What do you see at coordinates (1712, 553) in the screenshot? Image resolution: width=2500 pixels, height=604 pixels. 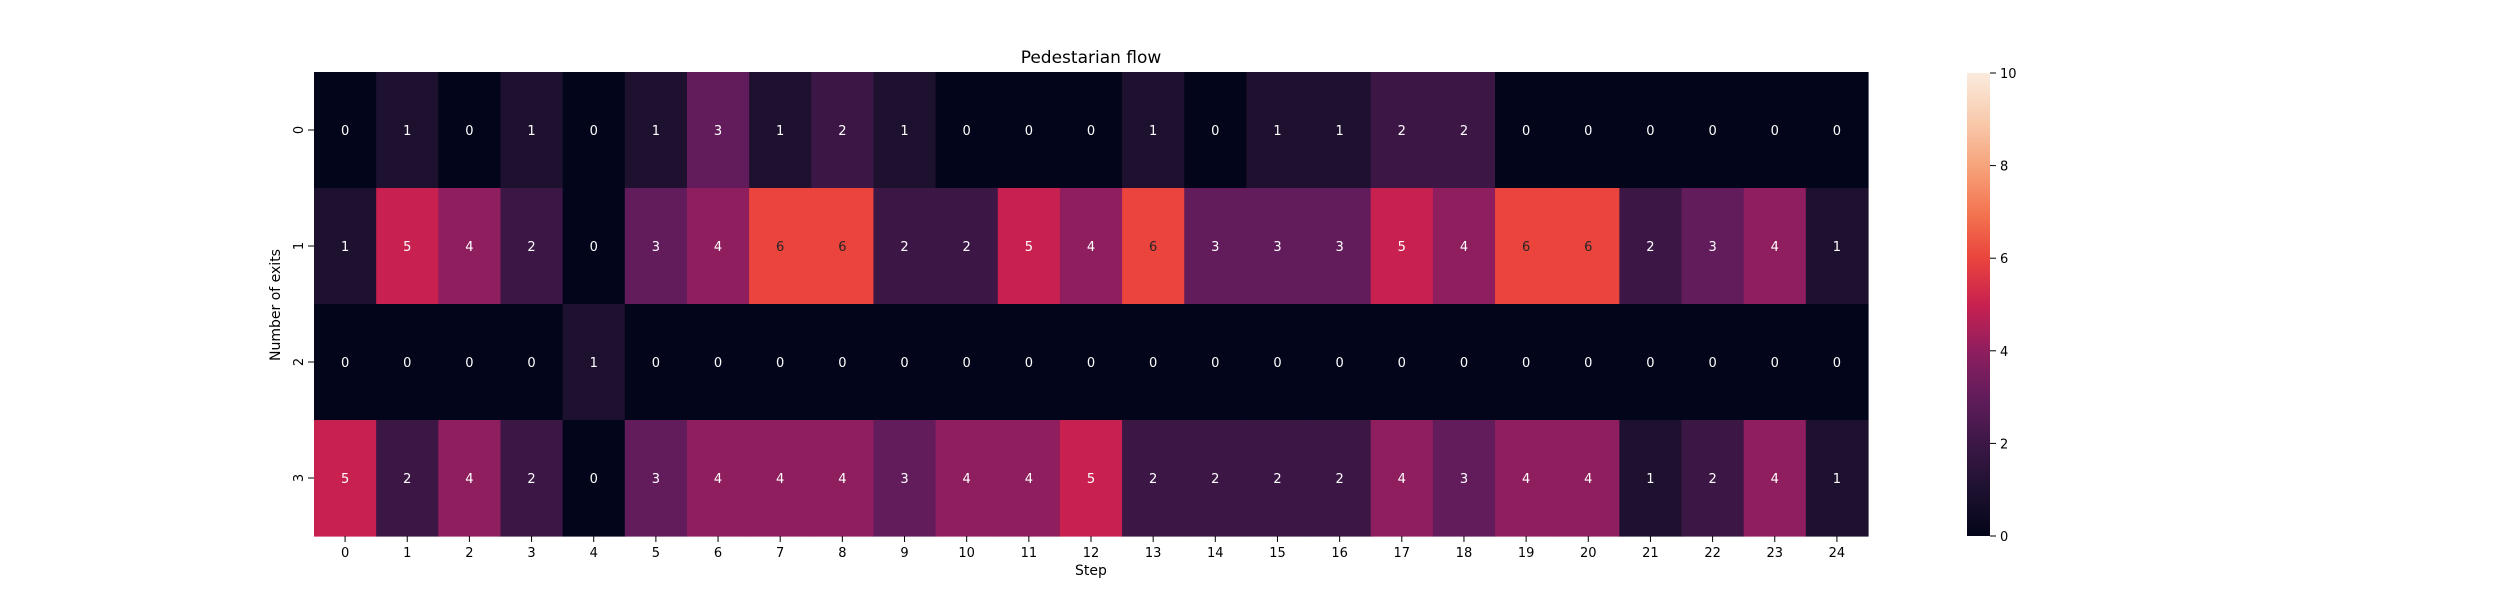 I see `x-tick-label: 22` at bounding box center [1712, 553].